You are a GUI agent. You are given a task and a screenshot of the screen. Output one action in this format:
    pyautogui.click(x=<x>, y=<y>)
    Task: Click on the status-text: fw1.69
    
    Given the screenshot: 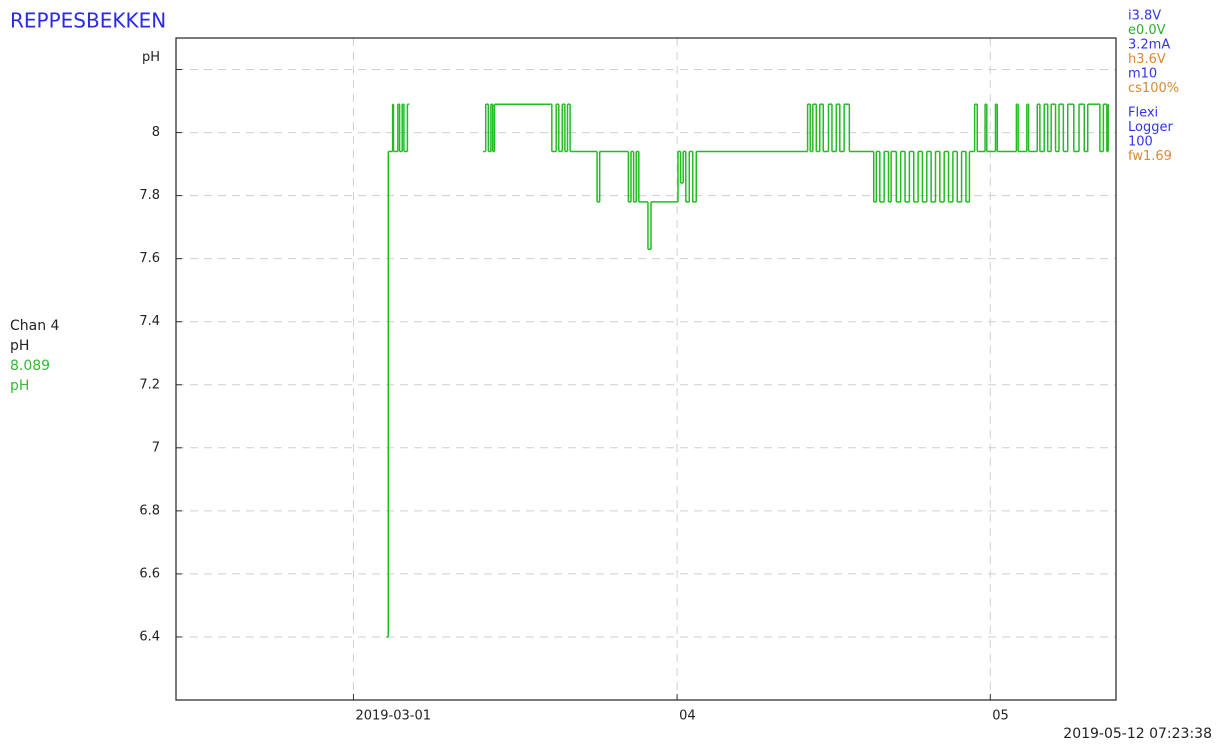 What is the action you would take?
    pyautogui.click(x=1150, y=156)
    